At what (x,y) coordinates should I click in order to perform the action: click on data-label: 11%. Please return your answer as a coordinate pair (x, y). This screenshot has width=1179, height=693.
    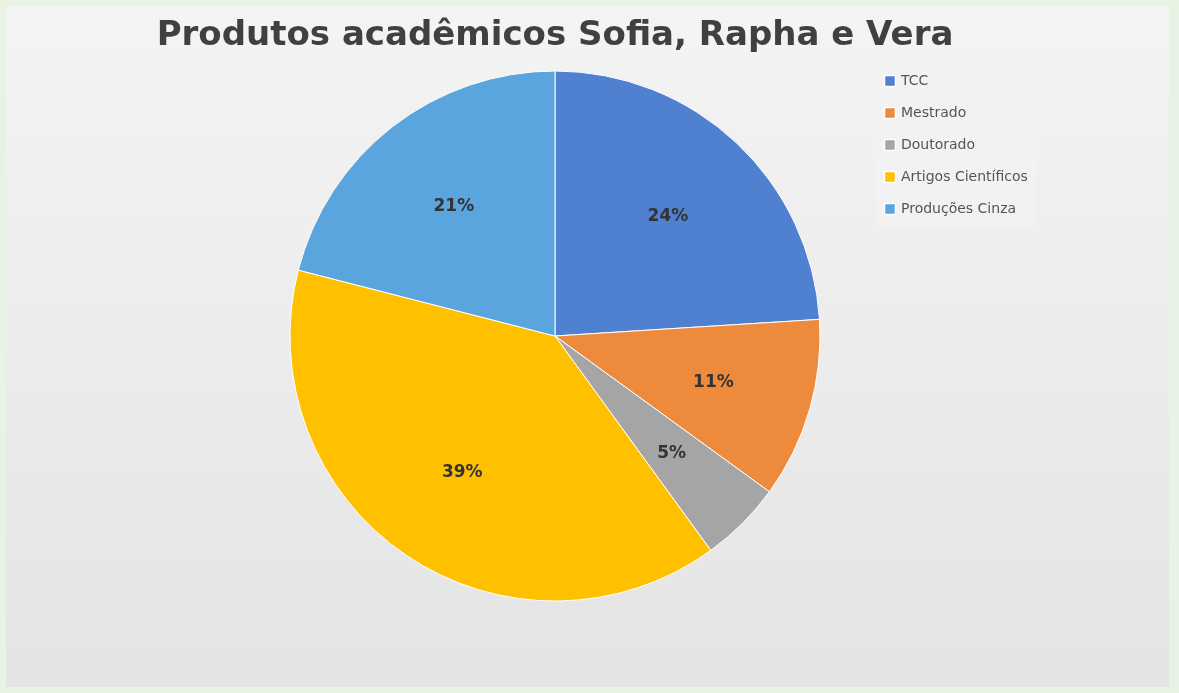
    Looking at the image, I should click on (713, 381).